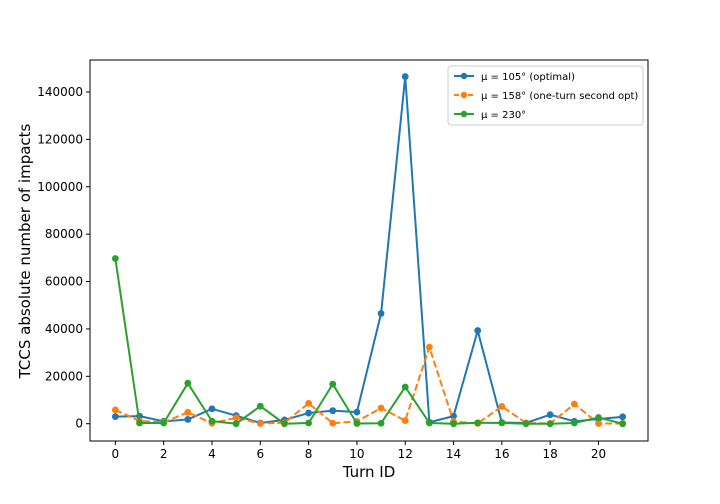 The width and height of the screenshot is (720, 504). Describe the element at coordinates (64, 376) in the screenshot. I see `y-tick-label: 20000` at that location.